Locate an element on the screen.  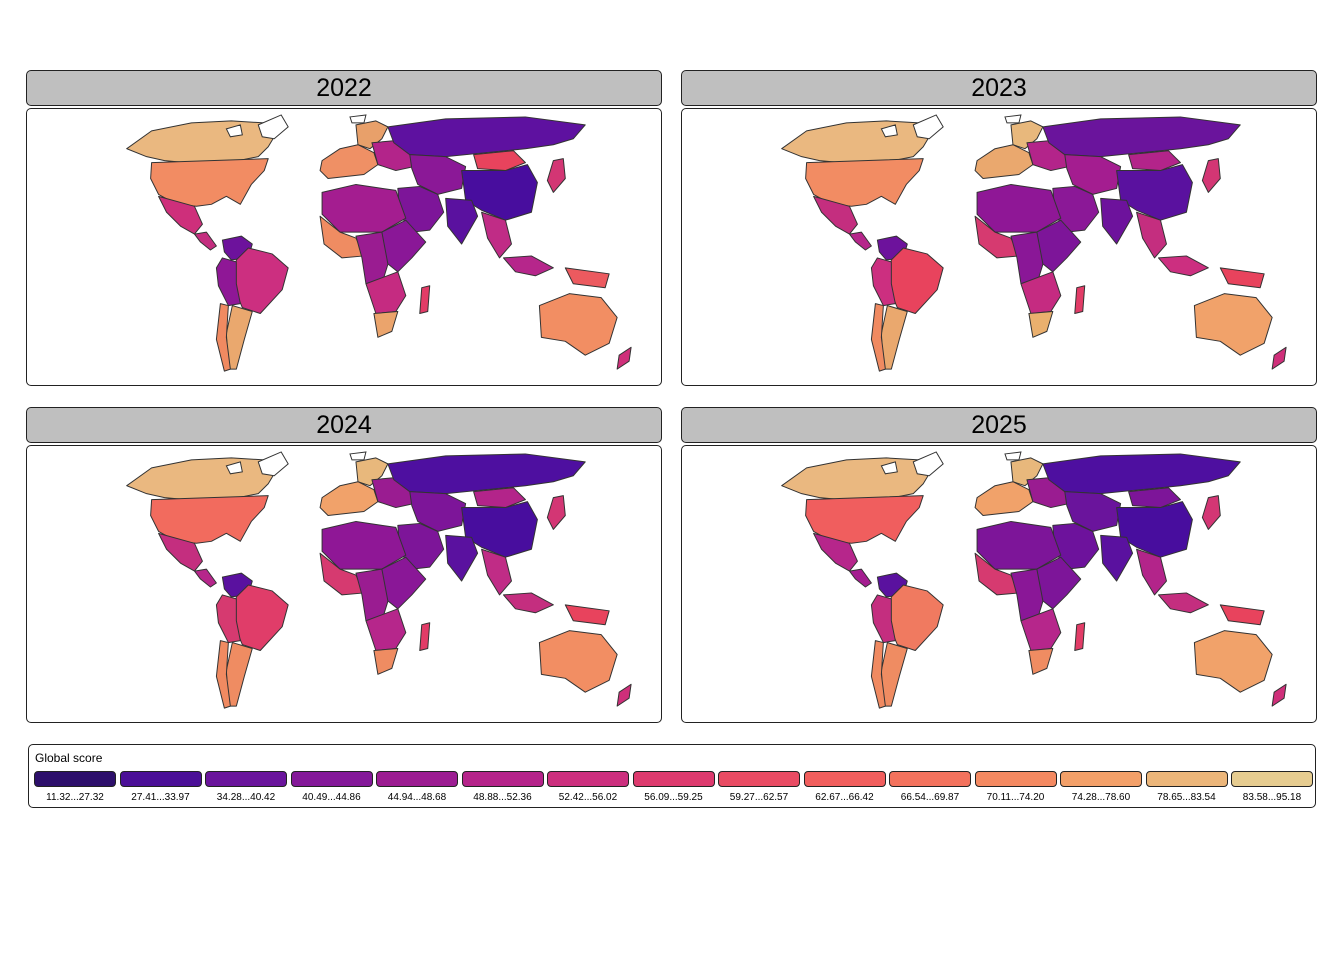
legend-label: 56.09...59.25 is located at coordinates (673, 797).